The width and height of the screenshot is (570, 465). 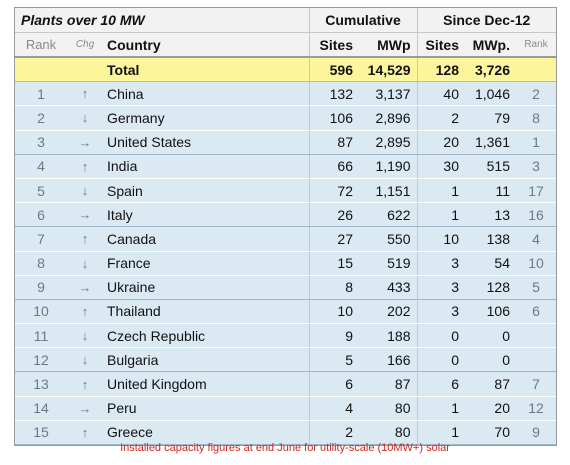 What do you see at coordinates (41, 191) in the screenshot?
I see `row-rank: 5` at bounding box center [41, 191].